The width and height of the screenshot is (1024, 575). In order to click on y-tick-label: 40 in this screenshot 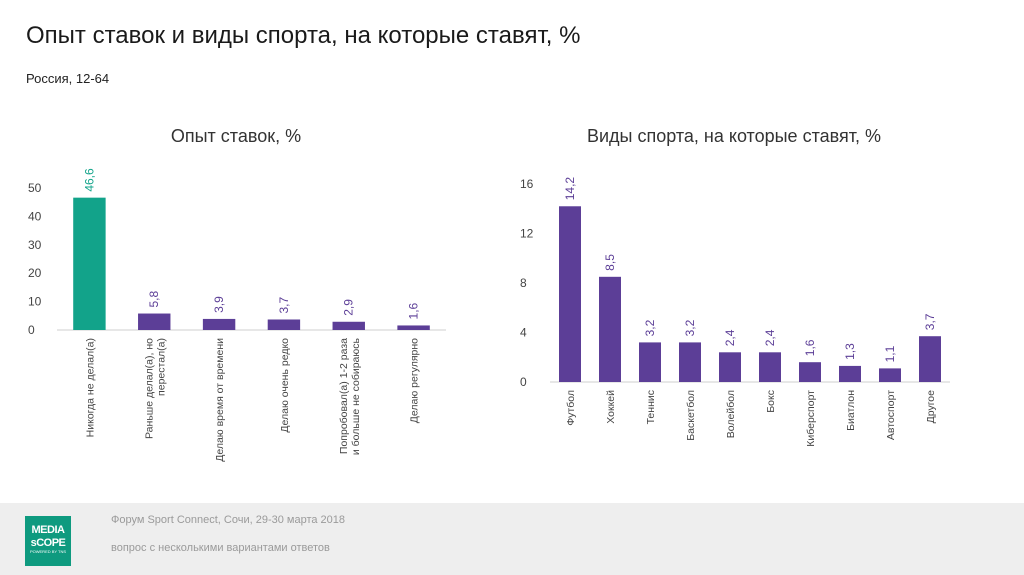, I will do `click(35, 216)`.